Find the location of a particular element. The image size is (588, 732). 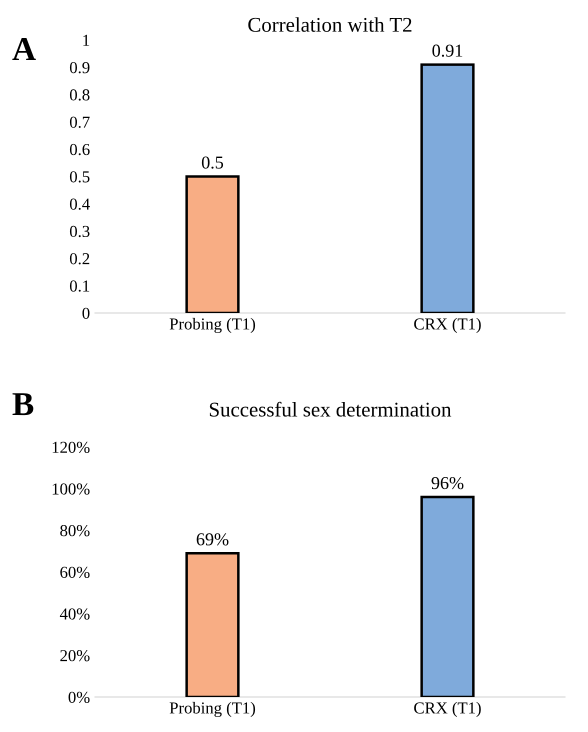

y-tick-label: 0.8 is located at coordinates (80, 95).